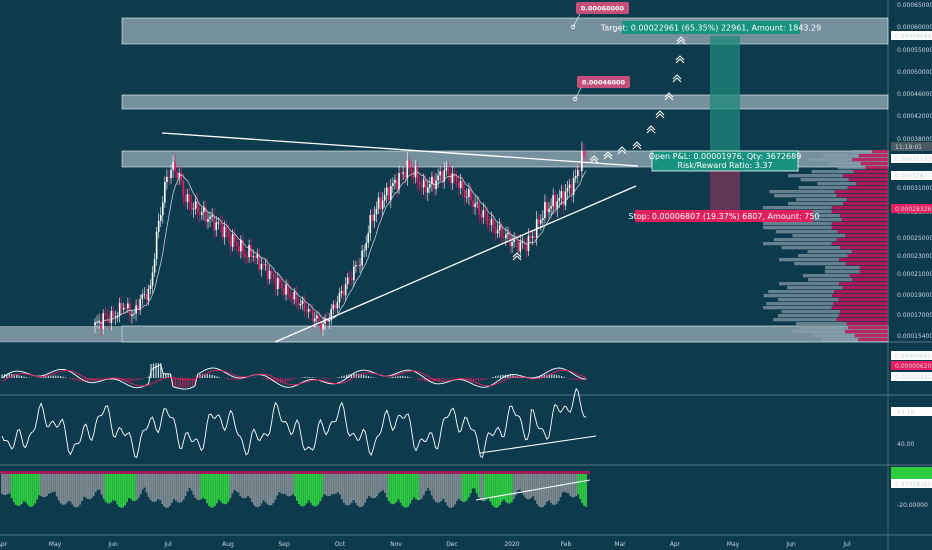 This screenshot has width=932, height=550. What do you see at coordinates (675, 544) in the screenshot?
I see `x-axis-label: Apr` at bounding box center [675, 544].